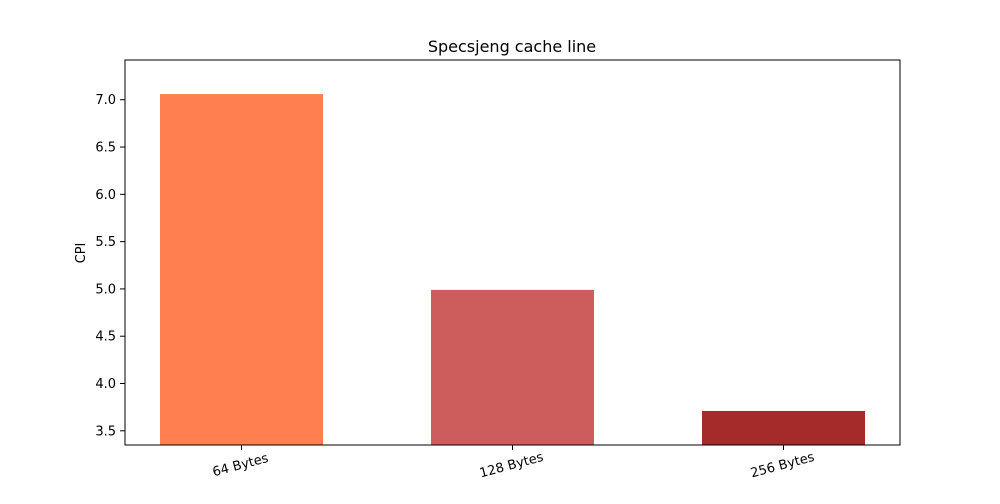 The image size is (1000, 504). Describe the element at coordinates (241, 270) in the screenshot. I see `bar-64-bytes` at that location.